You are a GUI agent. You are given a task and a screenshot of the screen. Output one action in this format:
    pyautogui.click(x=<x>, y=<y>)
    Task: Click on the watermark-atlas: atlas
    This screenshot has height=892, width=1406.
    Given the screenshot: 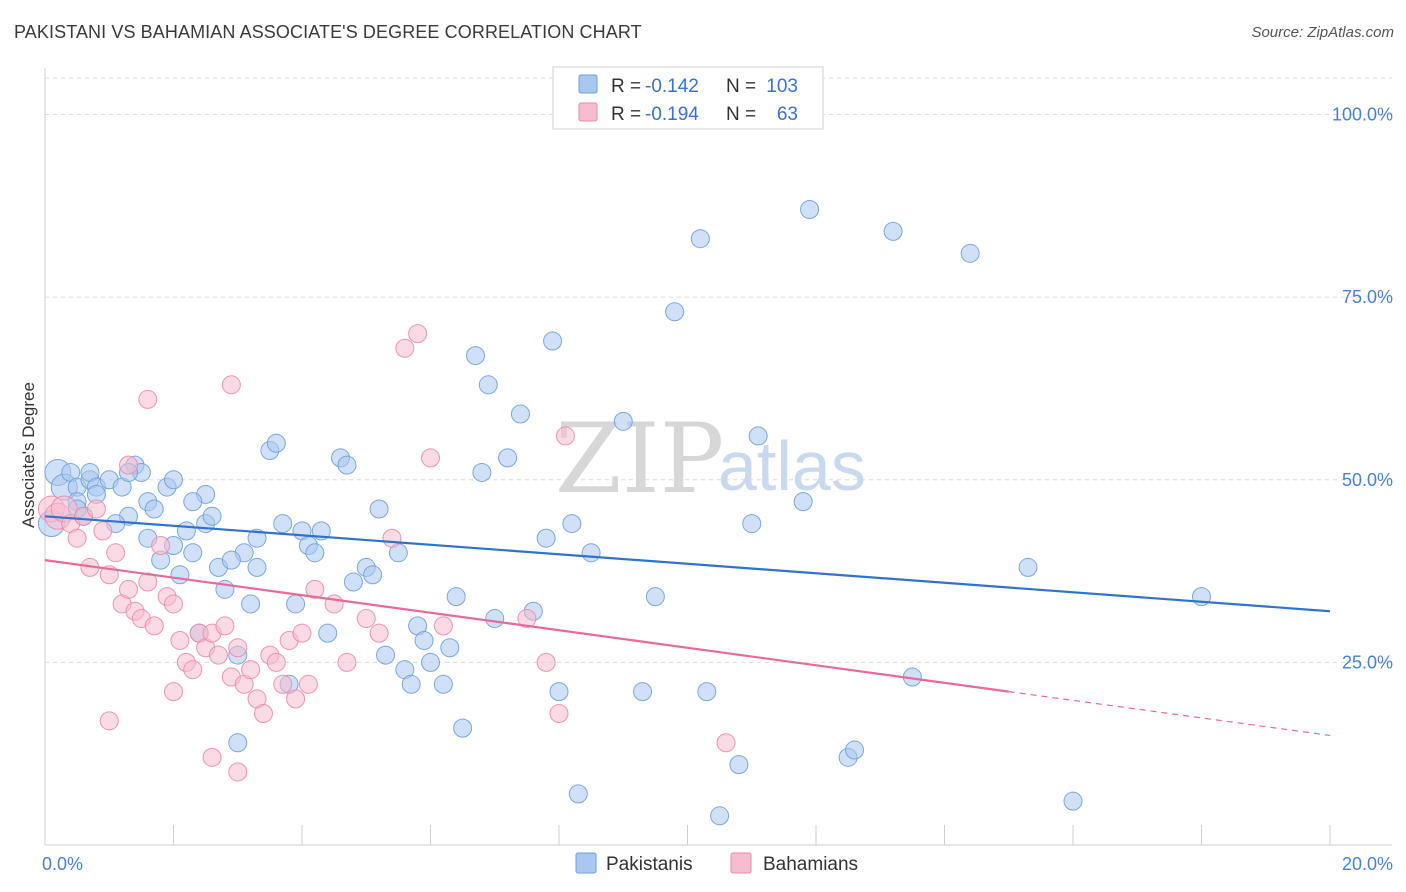 What is the action you would take?
    pyautogui.click(x=792, y=466)
    